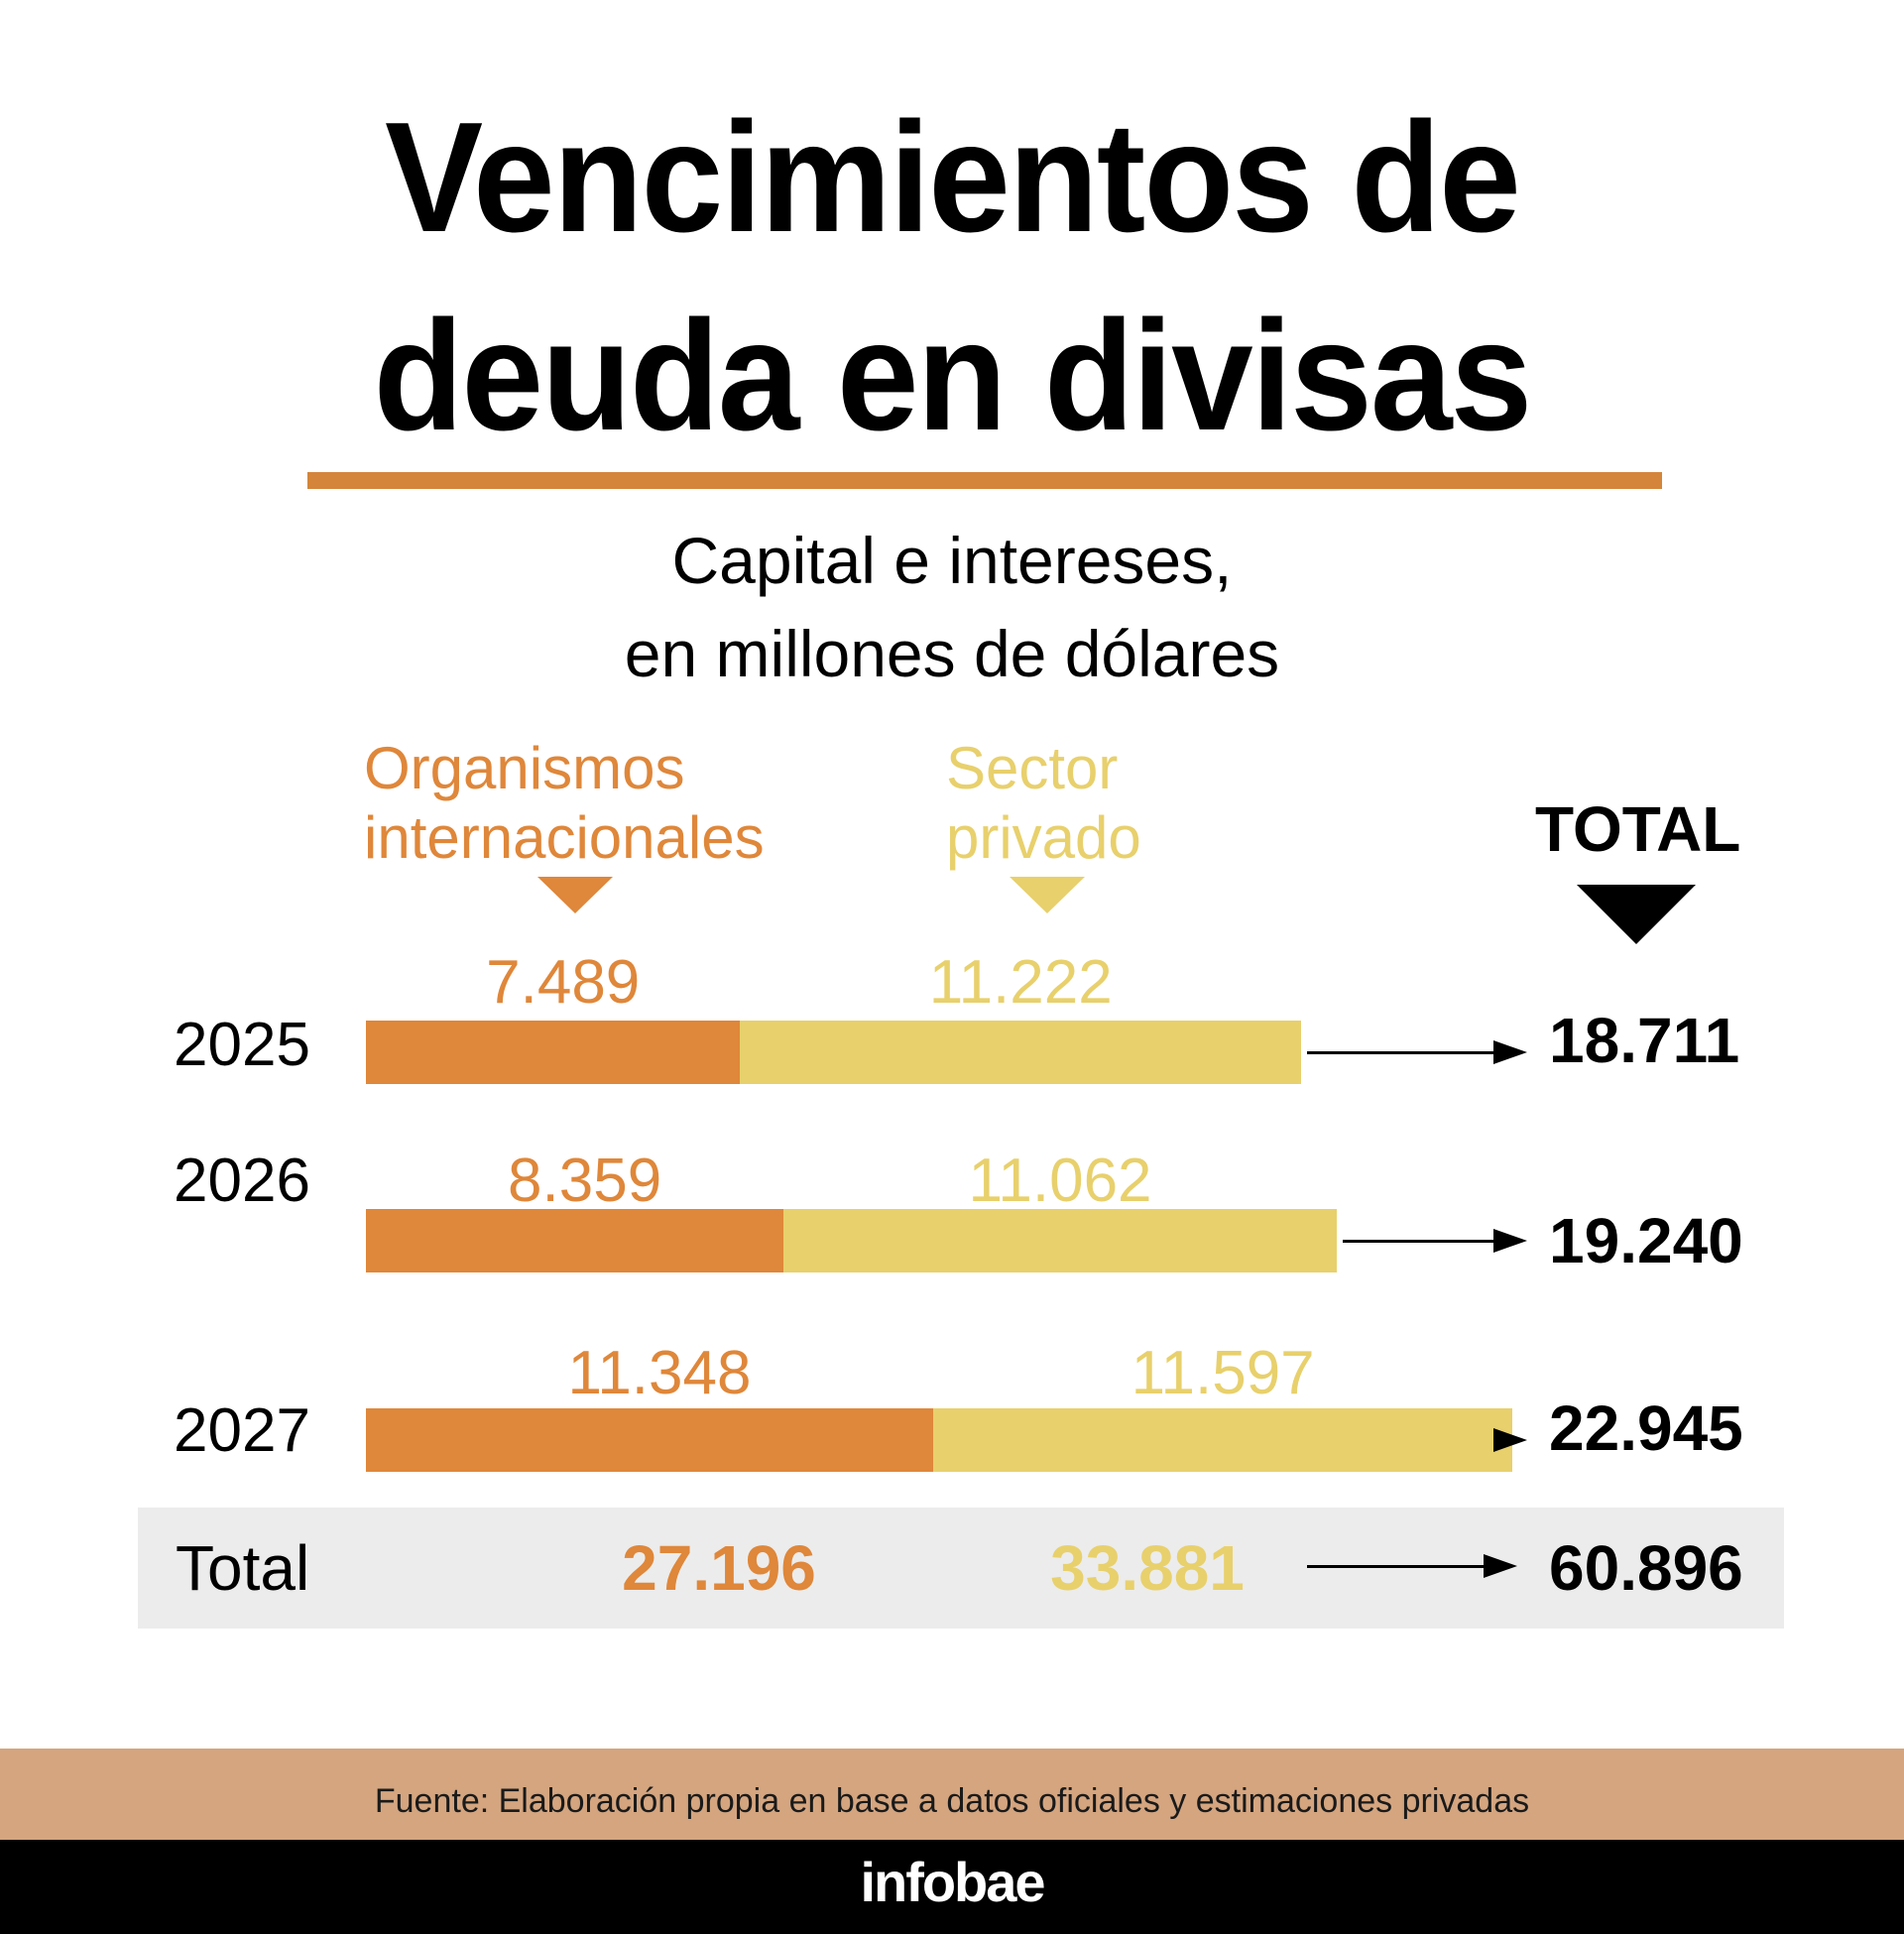  I want to click on grand-total-privado: 33.881, so click(1147, 1568).